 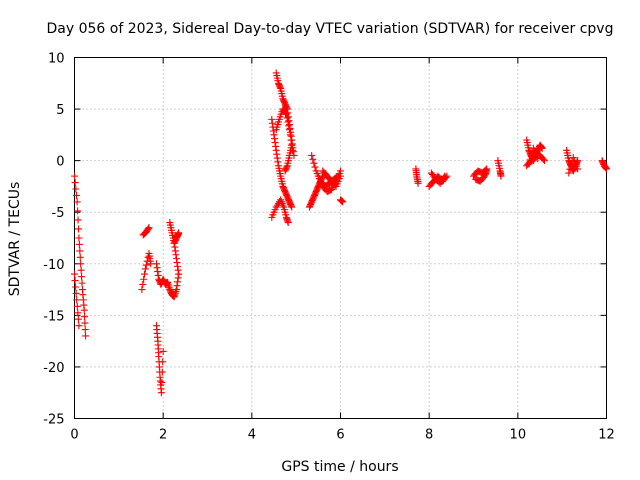 What do you see at coordinates (60, 110) in the screenshot?
I see `y-tick-label: 5` at bounding box center [60, 110].